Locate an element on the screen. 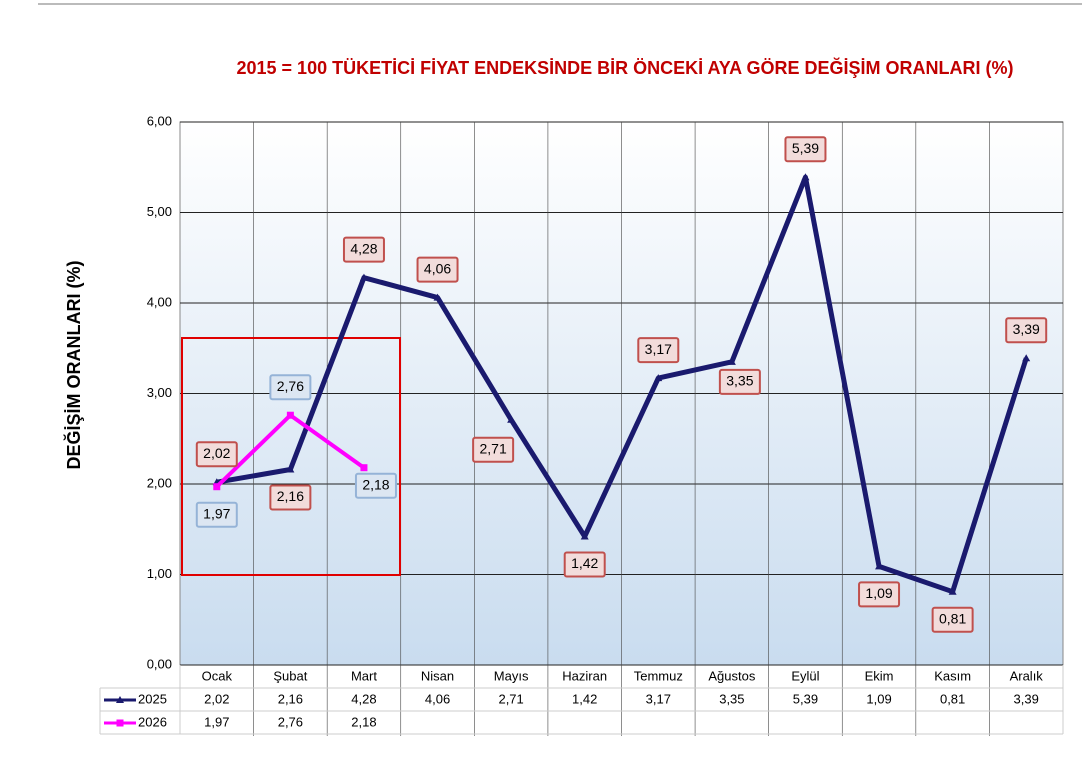  data-label-text: 1,97 is located at coordinates (216, 513).